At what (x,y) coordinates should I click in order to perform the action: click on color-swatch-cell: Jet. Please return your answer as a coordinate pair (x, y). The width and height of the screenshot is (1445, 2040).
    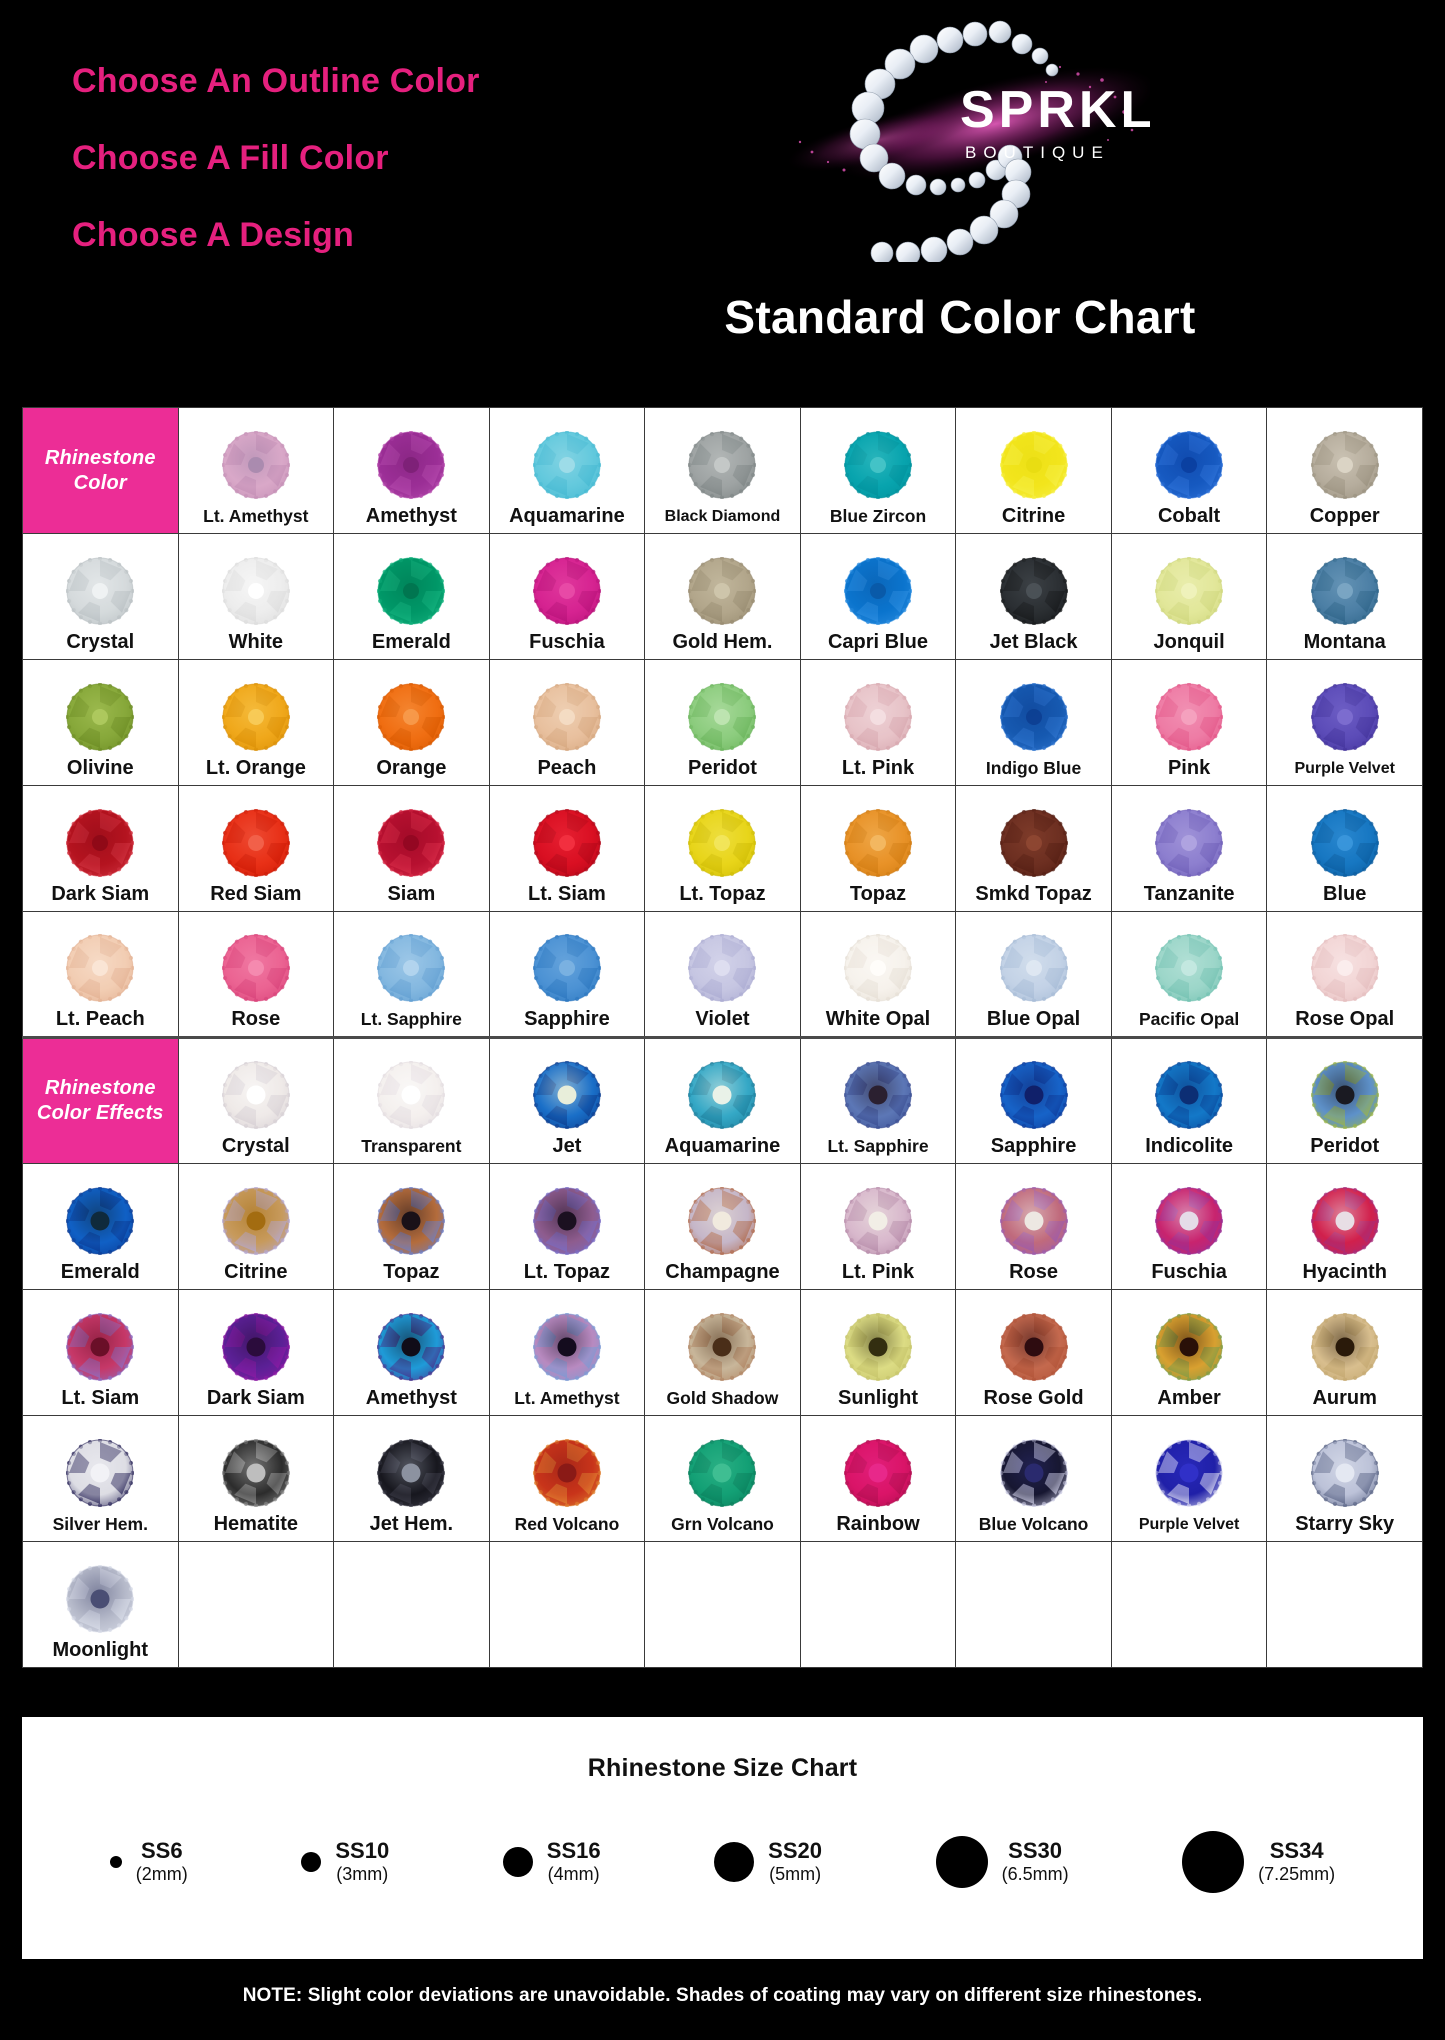
    Looking at the image, I should click on (567, 1100).